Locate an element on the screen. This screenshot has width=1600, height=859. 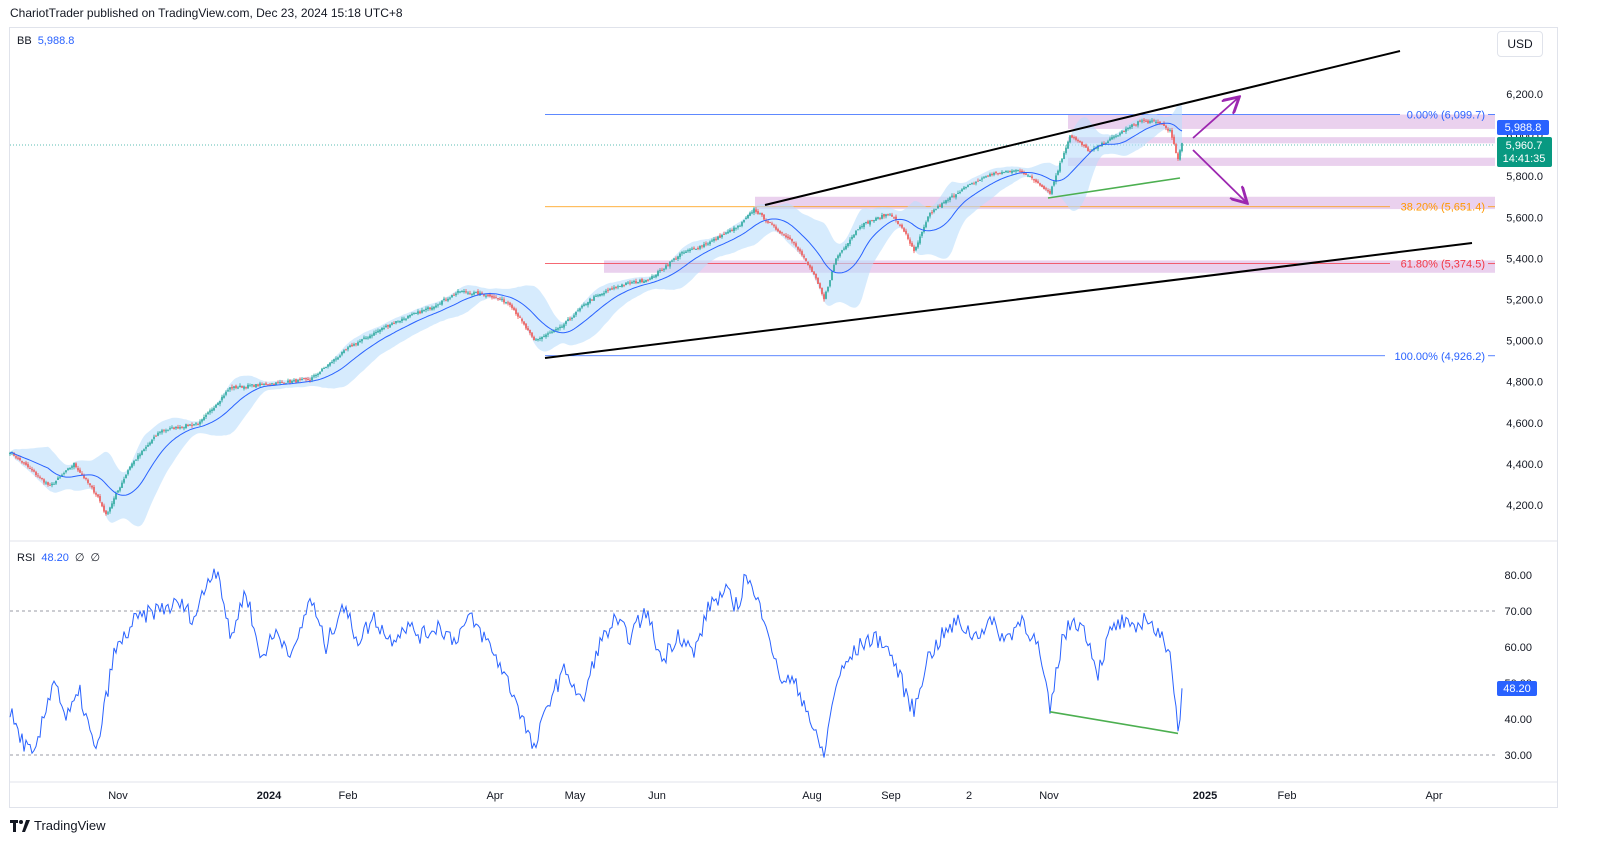
bb-legend: BB 5,988.8 is located at coordinates (45, 41).